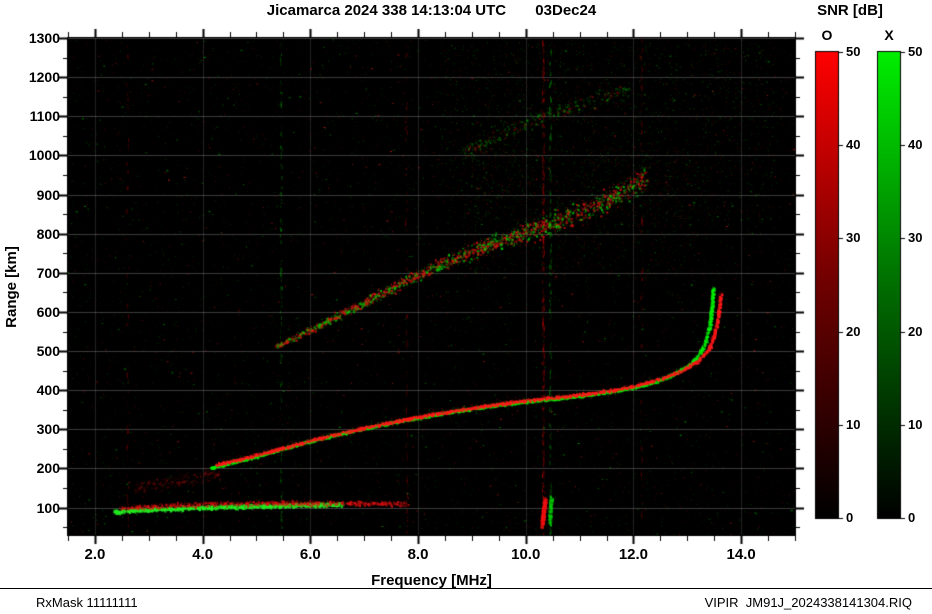 The width and height of the screenshot is (932, 614). I want to click on y-axis-tick-label: 1200, so click(44, 77).